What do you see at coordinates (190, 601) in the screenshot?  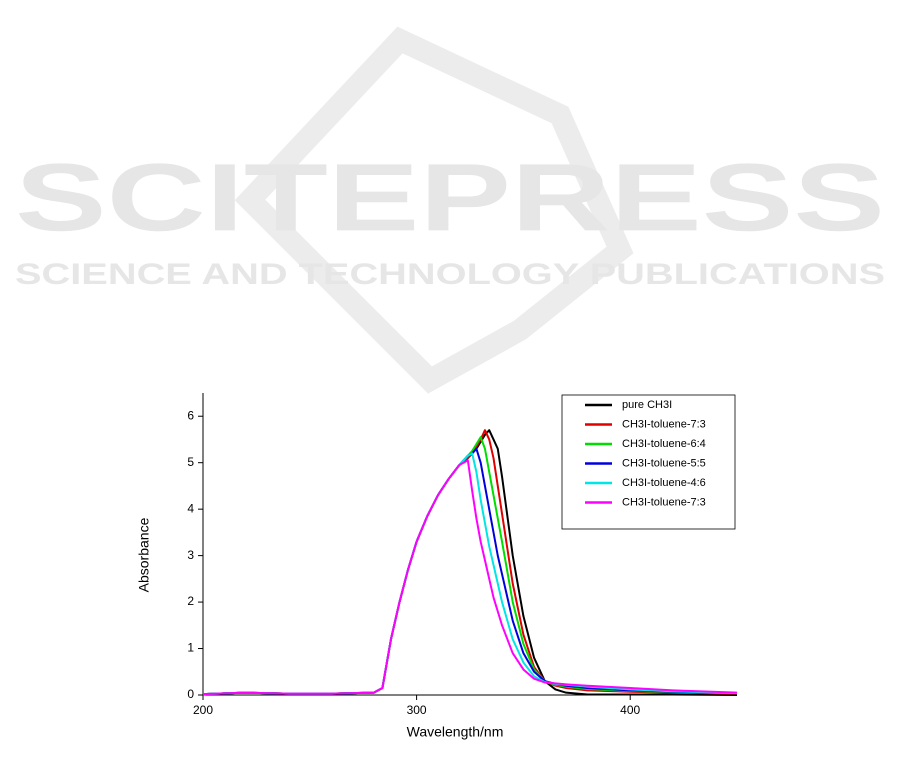 I see `y-tick-label: 2` at bounding box center [190, 601].